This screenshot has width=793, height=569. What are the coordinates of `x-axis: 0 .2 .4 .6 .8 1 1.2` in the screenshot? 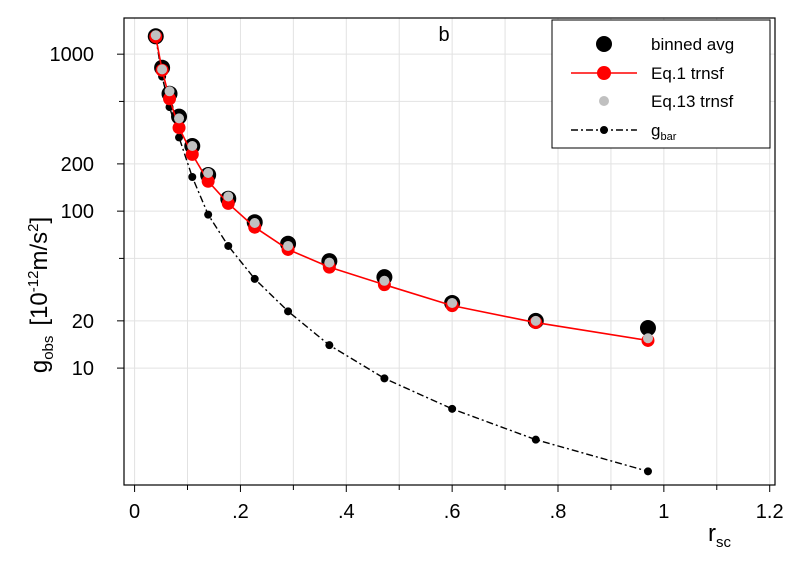 It's located at (456, 504).